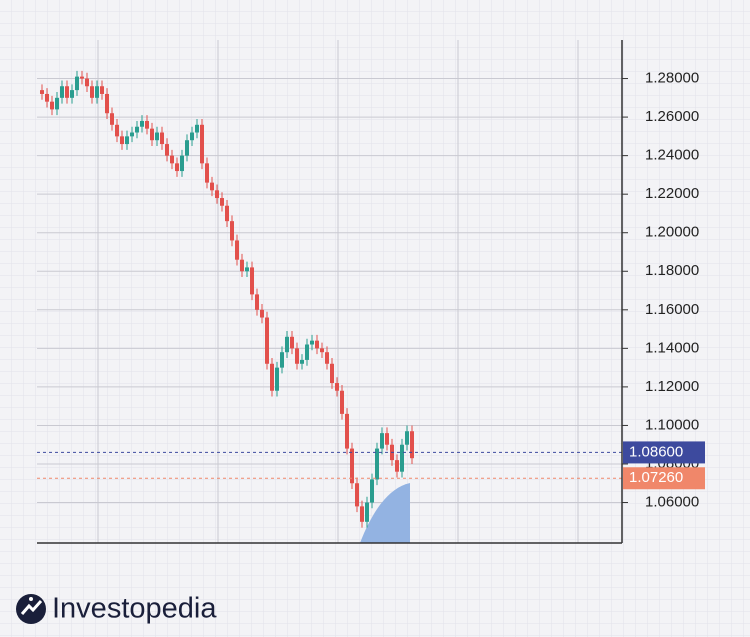 The height and width of the screenshot is (637, 750). I want to click on y-tick-label: 1.18000, so click(672, 270).